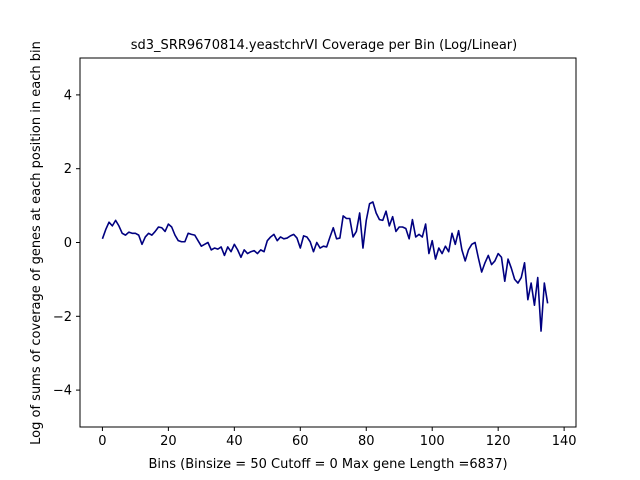 The width and height of the screenshot is (640, 480). What do you see at coordinates (234, 441) in the screenshot?
I see `x-tick-label: 40` at bounding box center [234, 441].